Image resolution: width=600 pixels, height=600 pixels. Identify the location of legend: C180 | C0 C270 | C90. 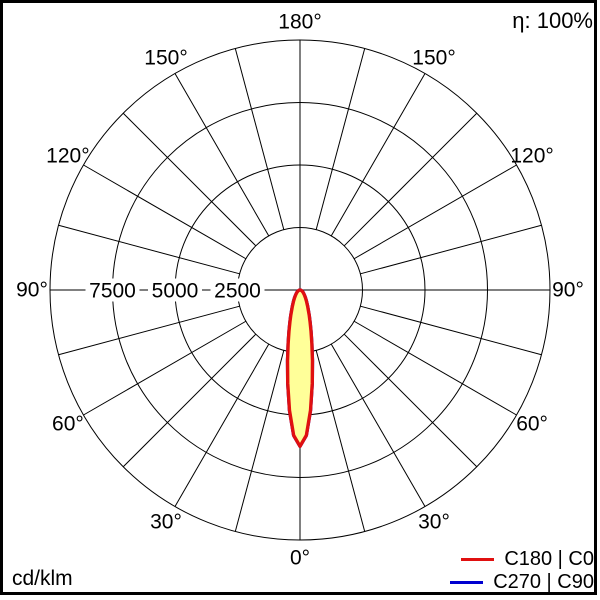
(522, 571).